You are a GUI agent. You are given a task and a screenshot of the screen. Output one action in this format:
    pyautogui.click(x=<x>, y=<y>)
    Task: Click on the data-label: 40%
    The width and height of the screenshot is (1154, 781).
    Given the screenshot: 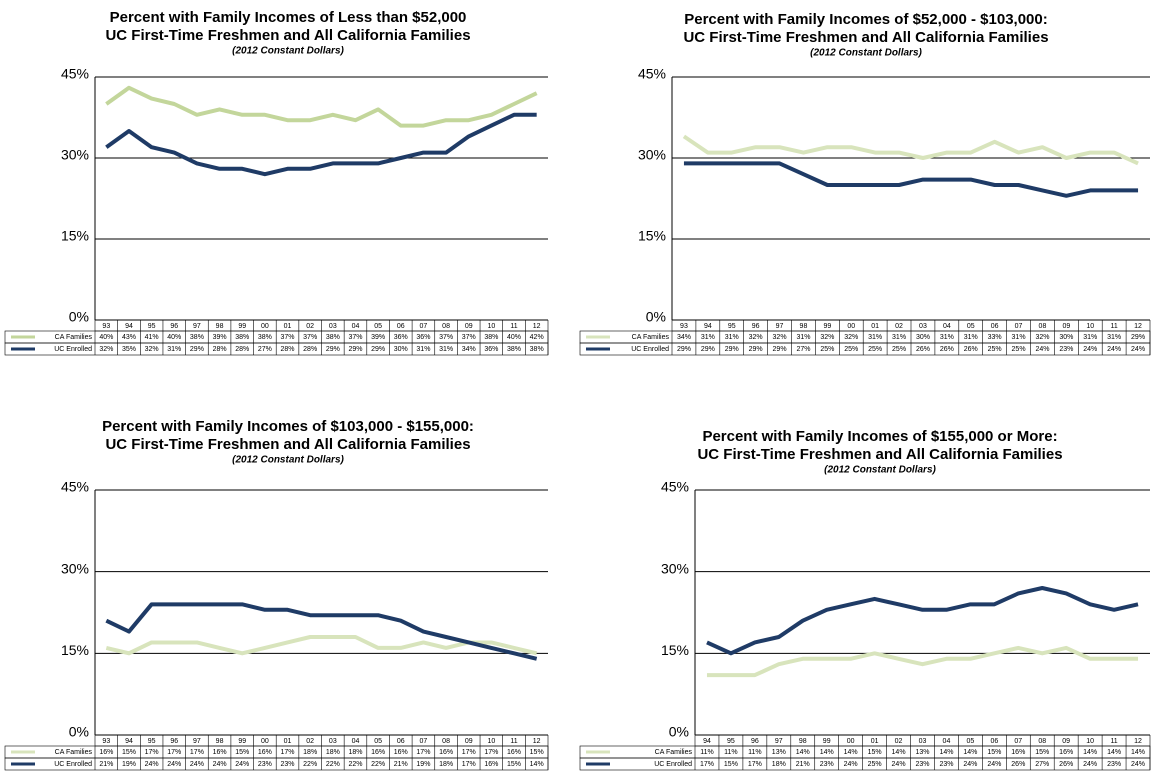 What is the action you would take?
    pyautogui.click(x=514, y=337)
    